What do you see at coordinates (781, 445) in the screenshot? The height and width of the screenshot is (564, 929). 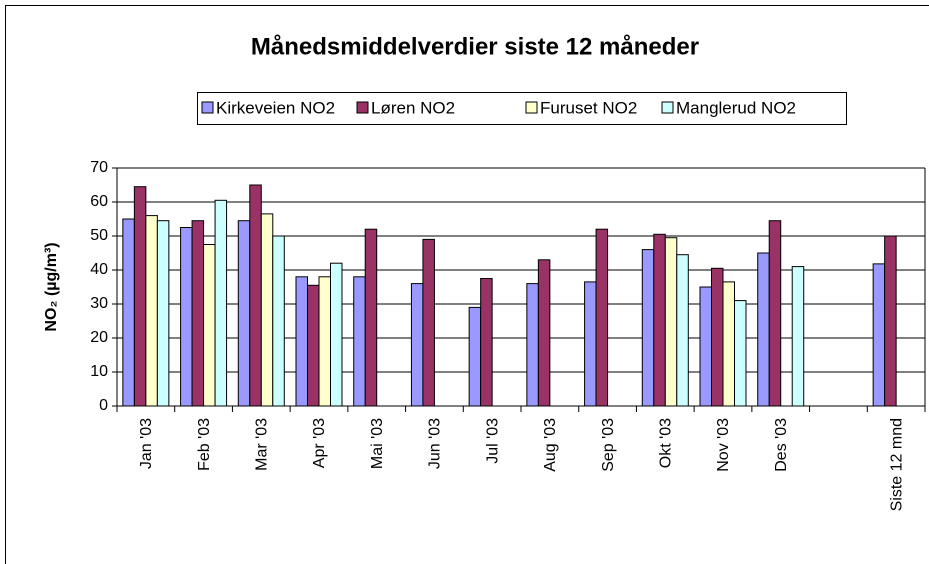 I see `x-tick-label: Des '03` at bounding box center [781, 445].